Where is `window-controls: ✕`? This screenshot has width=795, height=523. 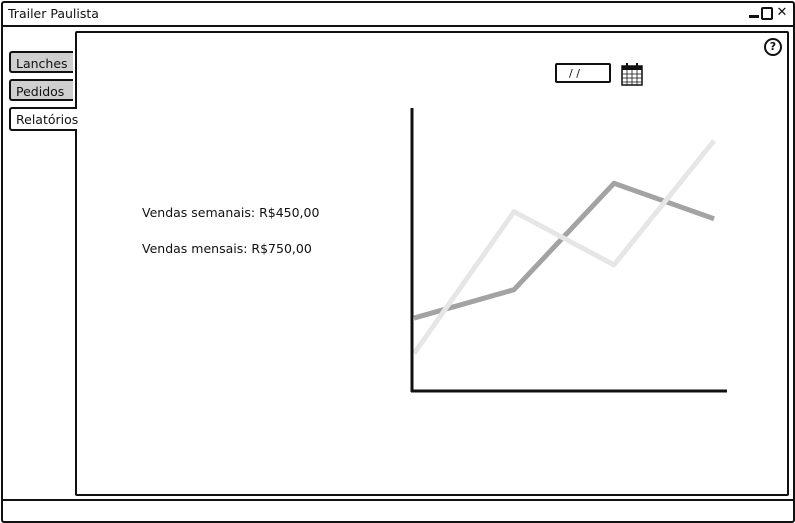
window-controls: ✕ is located at coordinates (769, 12).